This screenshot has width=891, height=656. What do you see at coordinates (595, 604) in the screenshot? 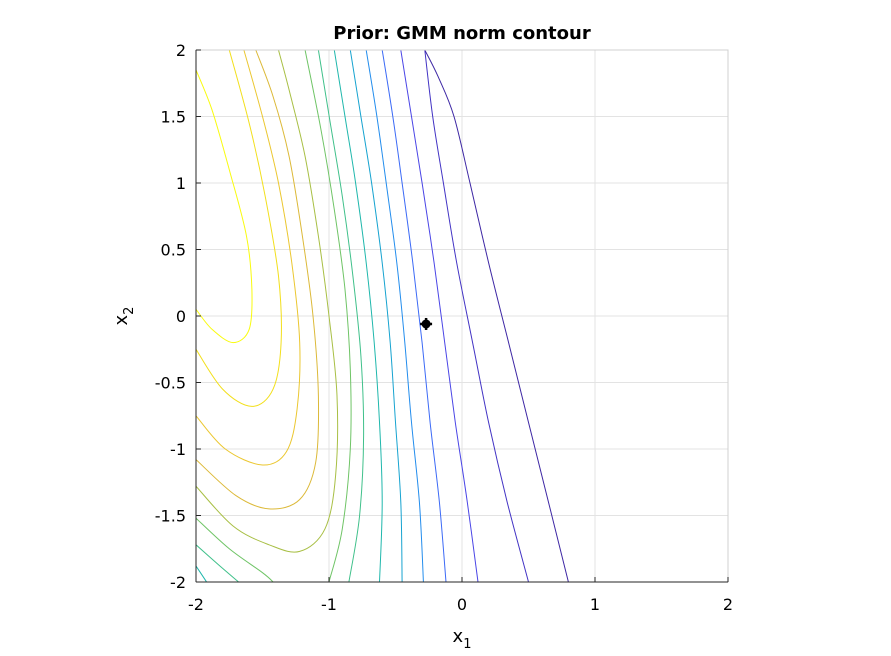
I see `x-tick-label: 1` at bounding box center [595, 604].